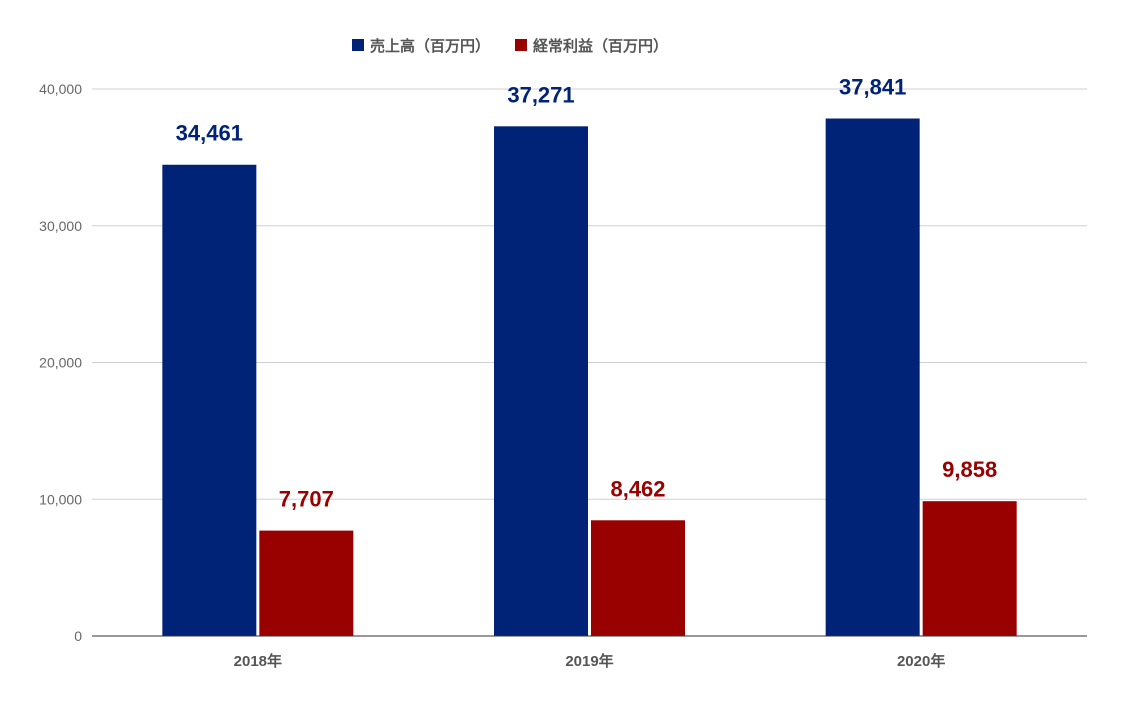 The image size is (1122, 703). What do you see at coordinates (637, 488) in the screenshot?
I see `data-label-profit-1: 8,462` at bounding box center [637, 488].